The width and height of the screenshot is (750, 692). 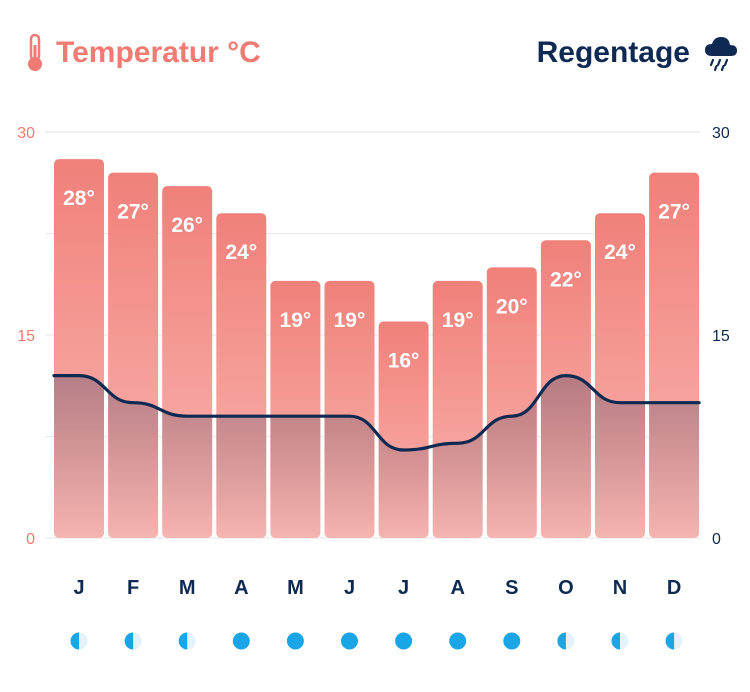 I want to click on rain-cloud-icon, so click(x=721, y=54).